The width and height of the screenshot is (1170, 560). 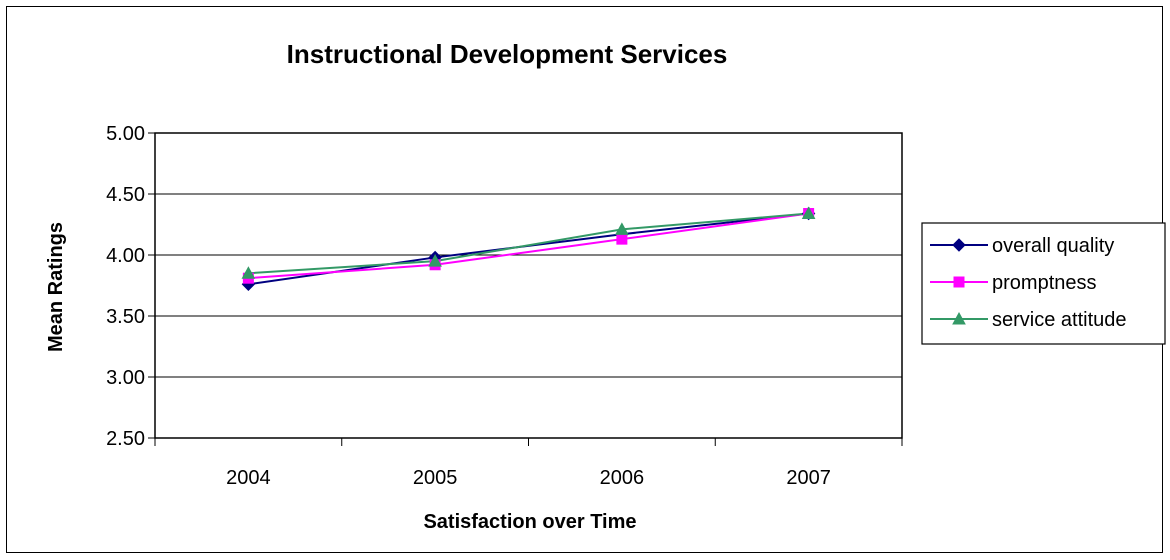 What do you see at coordinates (1053, 246) in the screenshot?
I see `legend-label-0: overall quality` at bounding box center [1053, 246].